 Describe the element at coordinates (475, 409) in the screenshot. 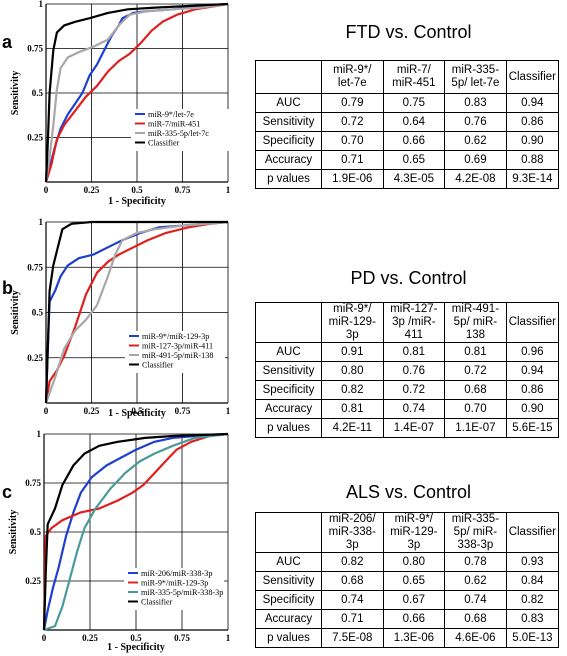

I see `table-cell: 0.70` at that location.